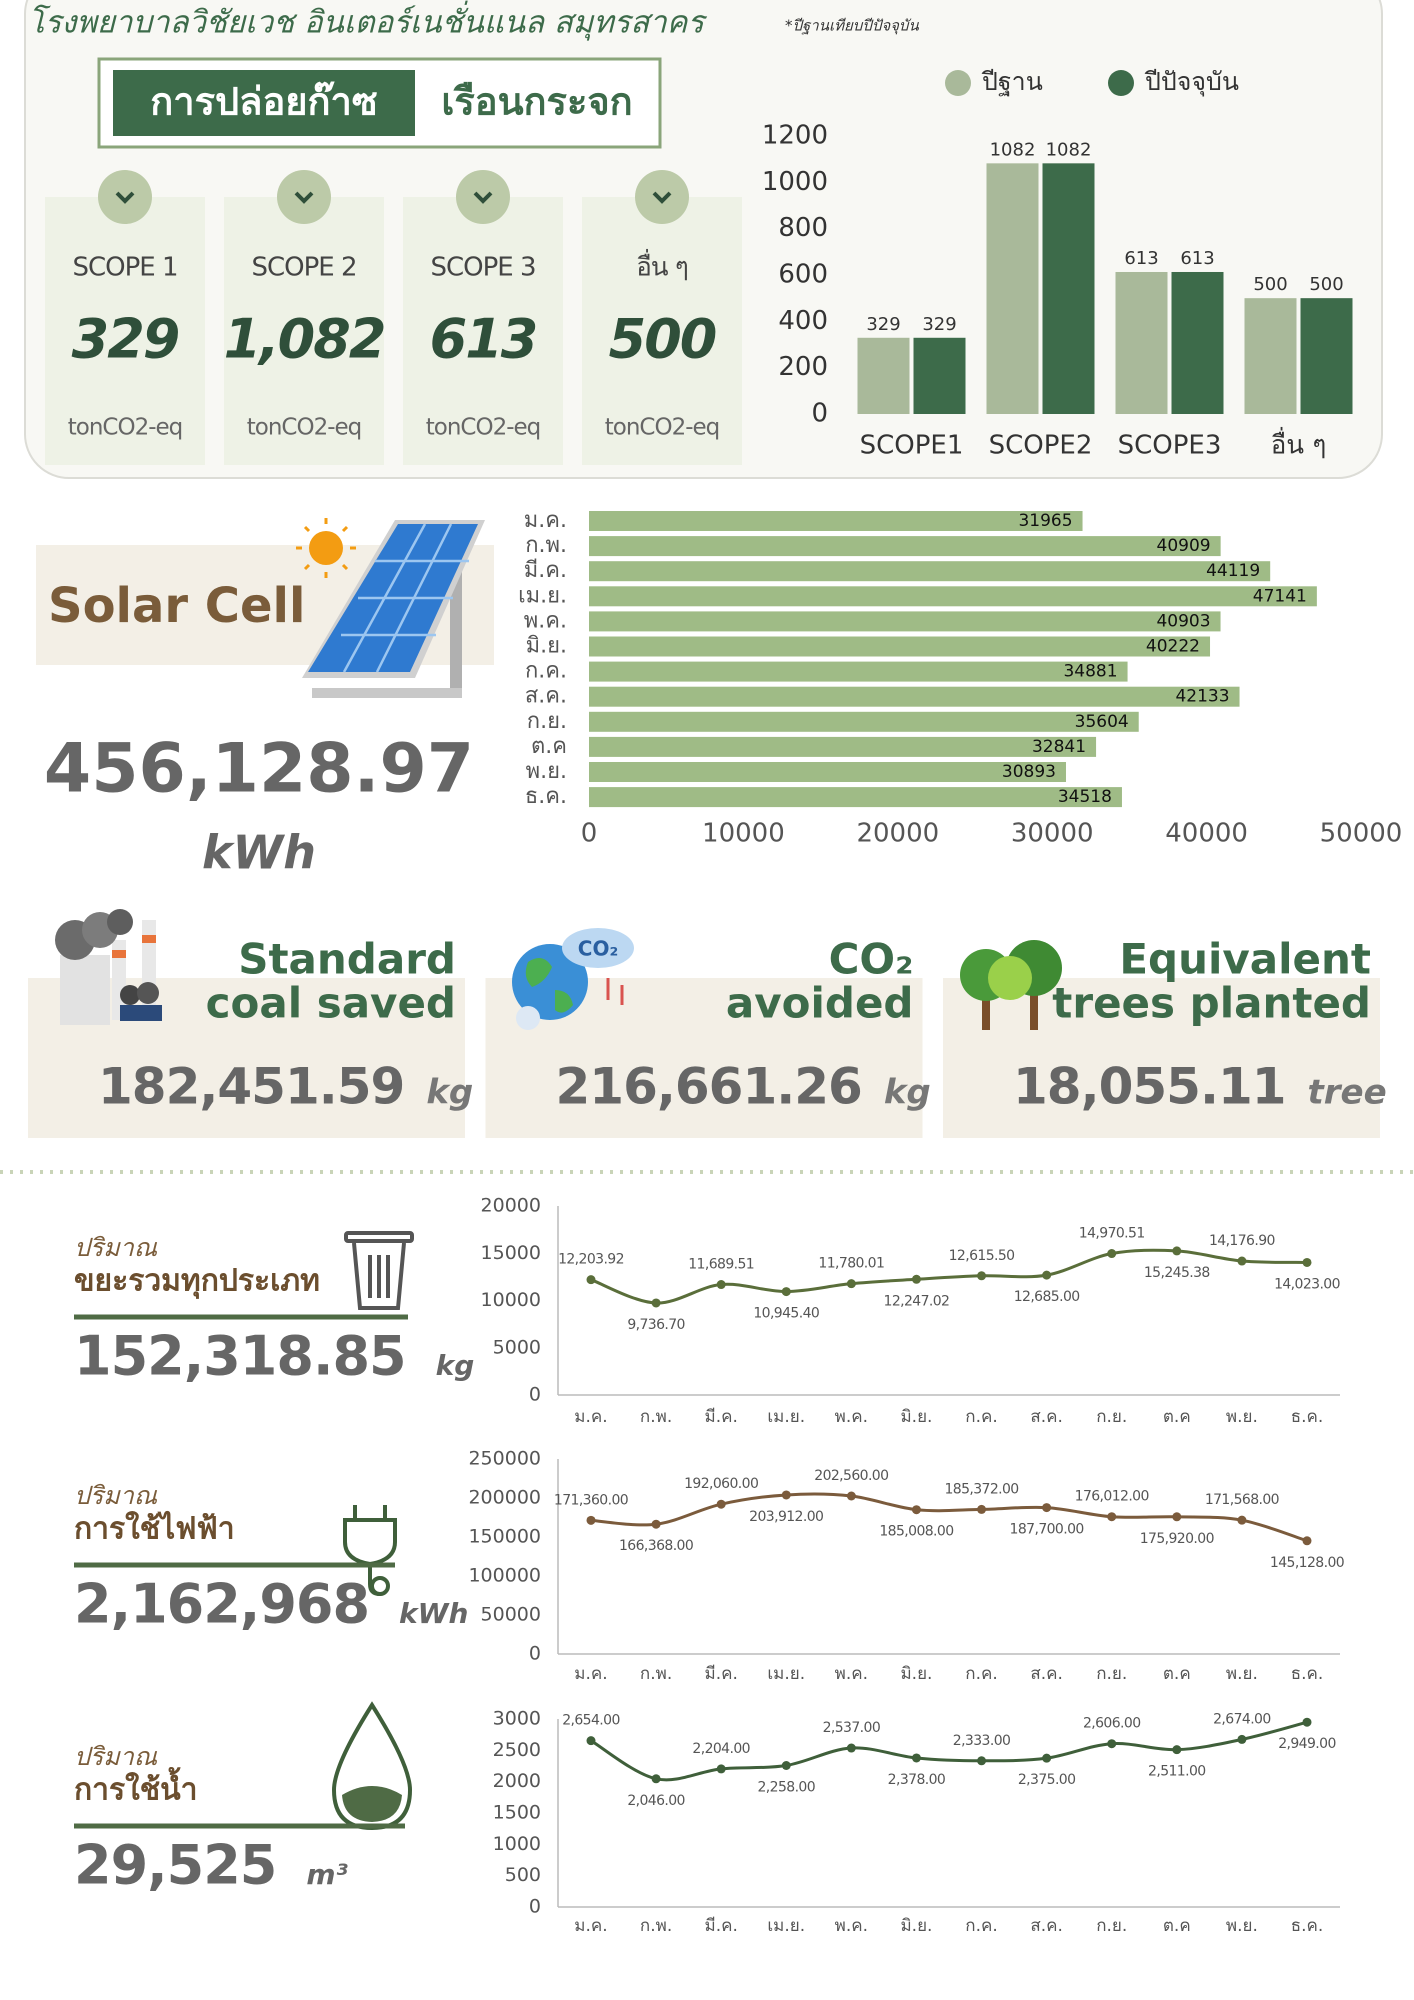 This screenshot has width=1414, height=2000. What do you see at coordinates (108, 967) in the screenshot?
I see `coal-icon` at bounding box center [108, 967].